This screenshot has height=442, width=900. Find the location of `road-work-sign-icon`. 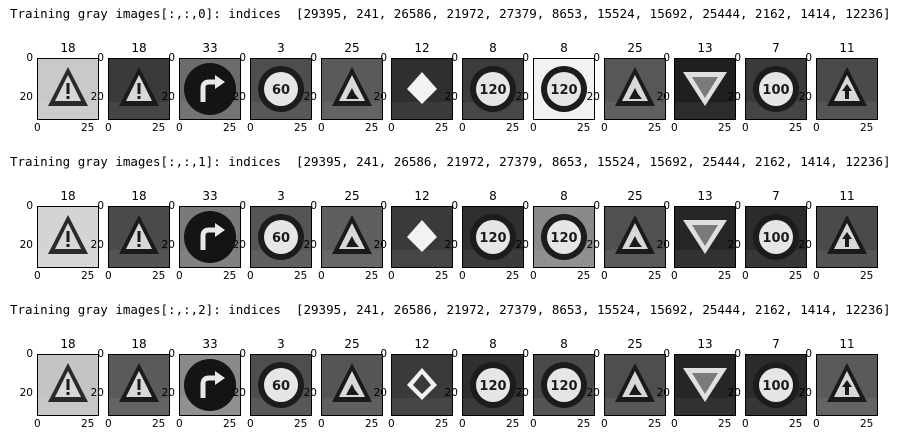

road-work-sign-icon is located at coordinates (352, 86).